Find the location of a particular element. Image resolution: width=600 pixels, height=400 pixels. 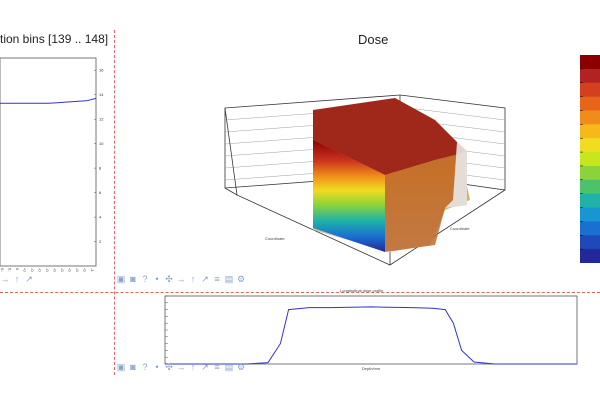

left-x-tick-label: -0.7 is located at coordinates (70, 270).